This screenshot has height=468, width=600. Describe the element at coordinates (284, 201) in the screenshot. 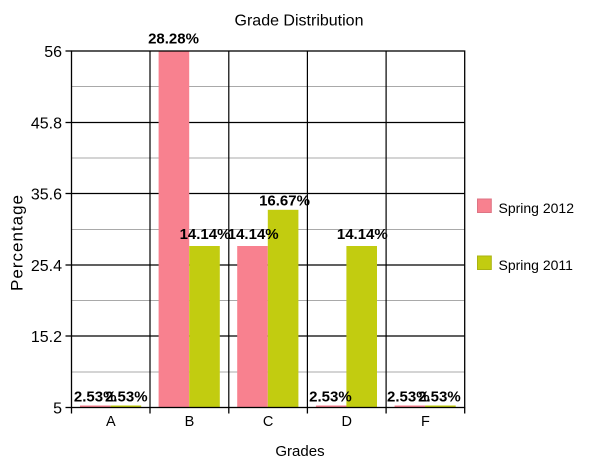

I see `svg-text: 16.67%` at that location.